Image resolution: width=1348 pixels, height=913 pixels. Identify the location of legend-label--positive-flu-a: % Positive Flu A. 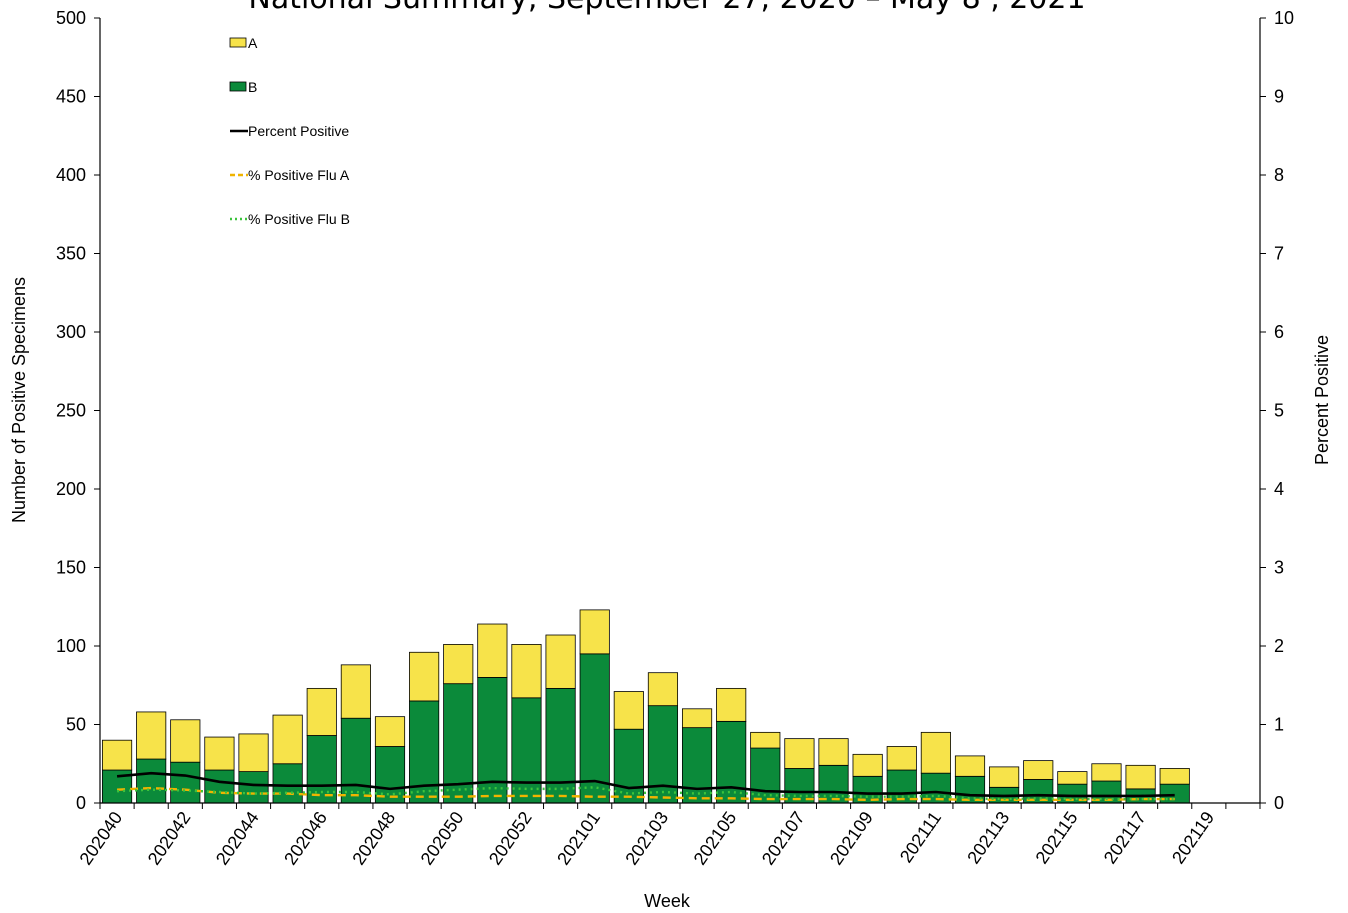
(299, 175).